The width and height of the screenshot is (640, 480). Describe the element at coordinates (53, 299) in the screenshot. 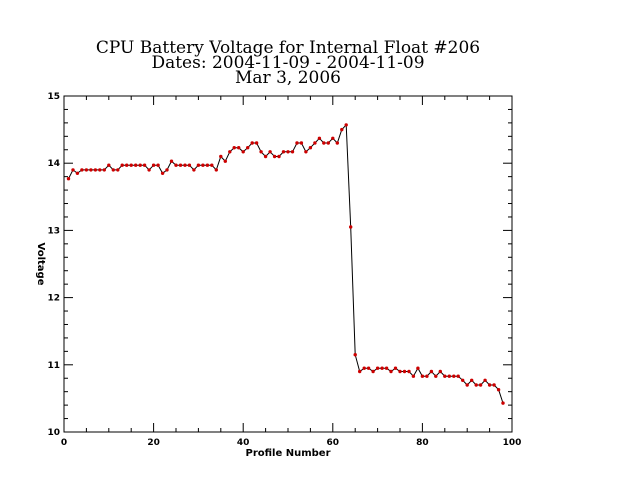

I see `y-tick-label: 12` at that location.